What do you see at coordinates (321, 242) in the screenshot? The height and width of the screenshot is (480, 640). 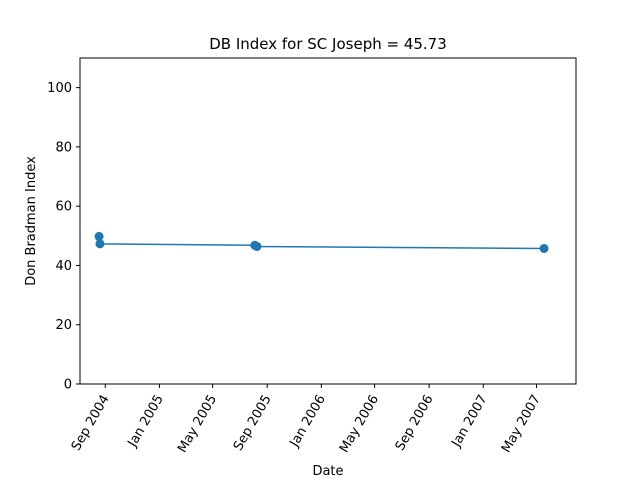 I see `series-layer` at bounding box center [321, 242].